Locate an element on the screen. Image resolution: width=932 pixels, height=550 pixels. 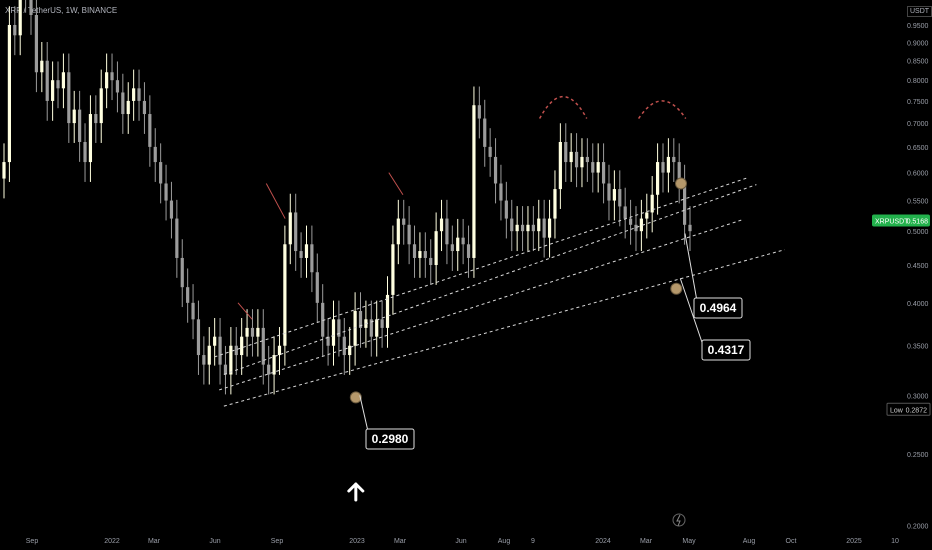
x-tick-label: 2022 is located at coordinates (112, 541).